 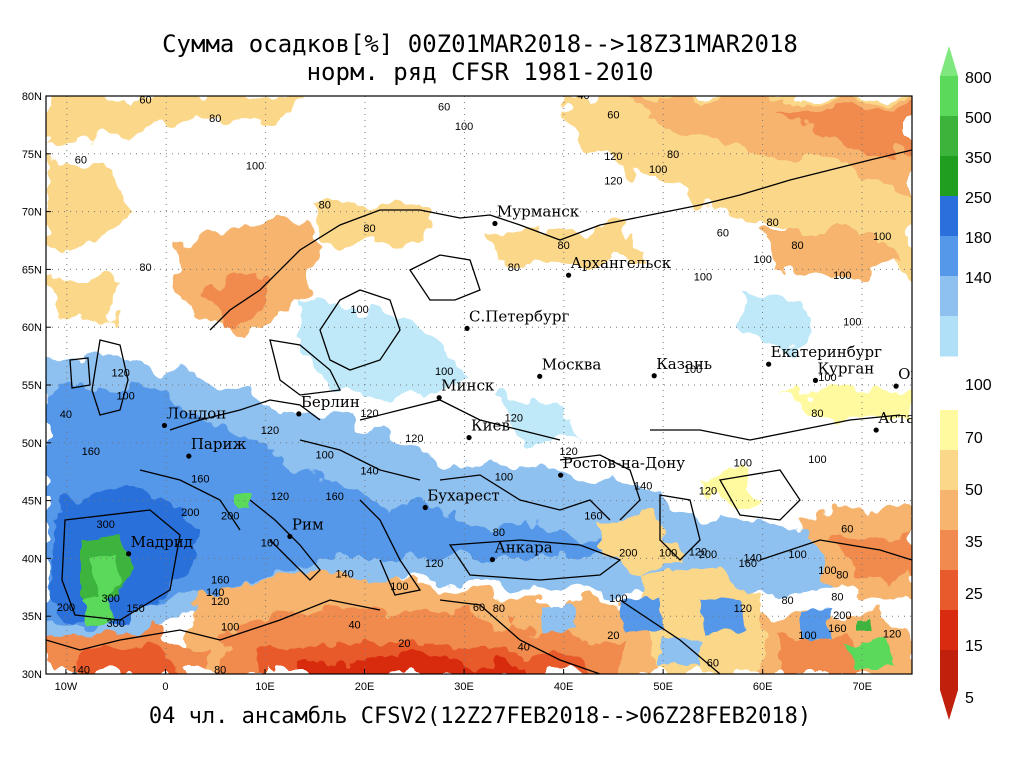 What do you see at coordinates (463, 496) in the screenshot?
I see `city-label: Бухарест` at bounding box center [463, 496].